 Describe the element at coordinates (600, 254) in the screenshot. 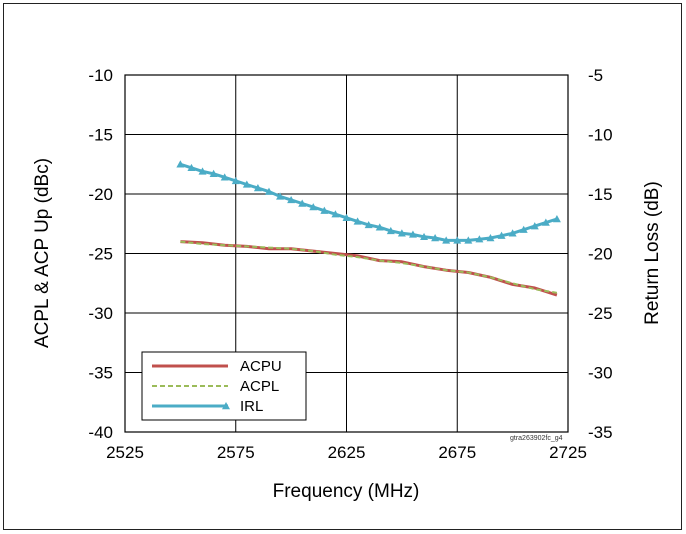

I see `y-right-tick-label: -20` at that location.